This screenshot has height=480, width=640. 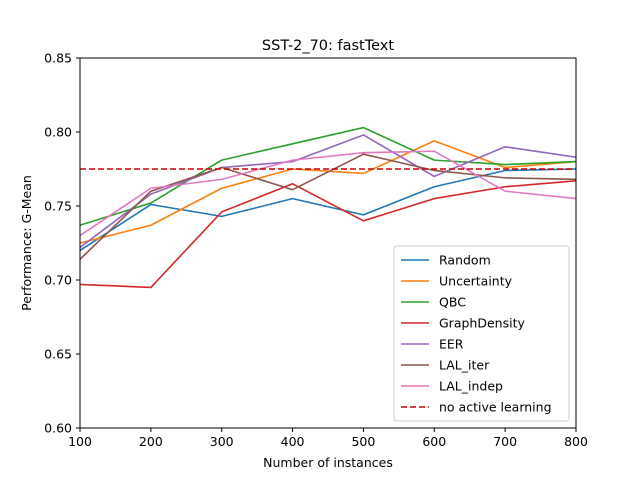 What do you see at coordinates (576, 441) in the screenshot?
I see `x-tick-label: 800` at bounding box center [576, 441].